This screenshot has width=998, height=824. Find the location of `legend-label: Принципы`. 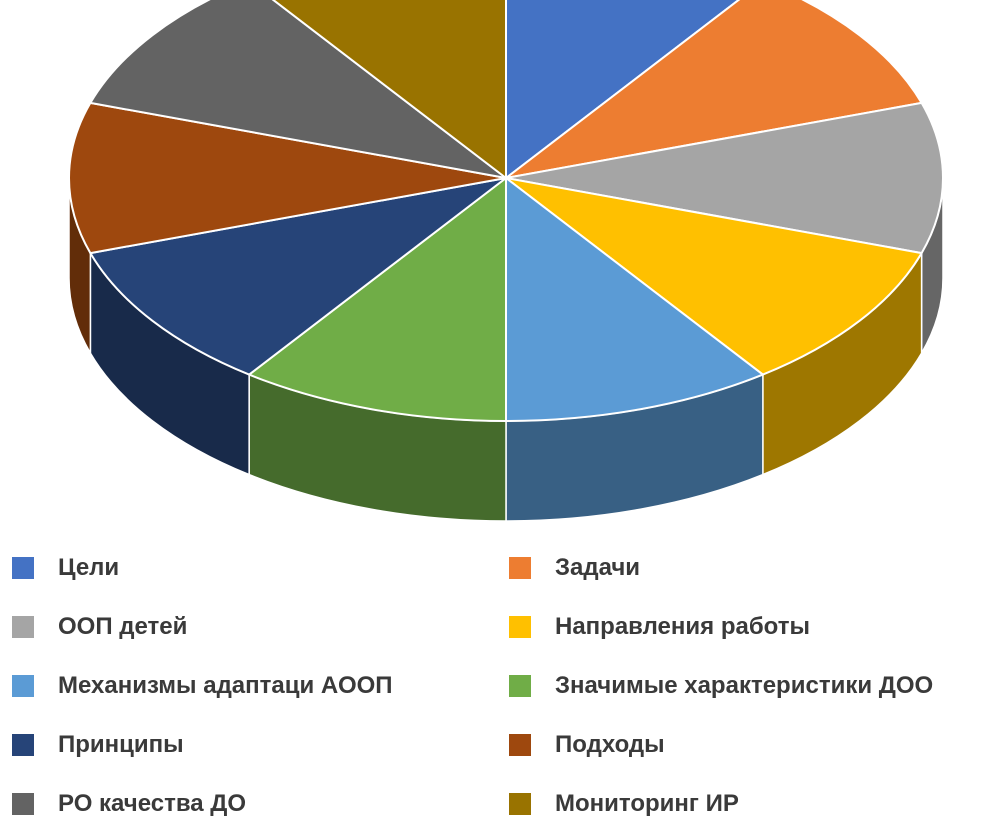

legend-label: Принципы is located at coordinates (121, 744).